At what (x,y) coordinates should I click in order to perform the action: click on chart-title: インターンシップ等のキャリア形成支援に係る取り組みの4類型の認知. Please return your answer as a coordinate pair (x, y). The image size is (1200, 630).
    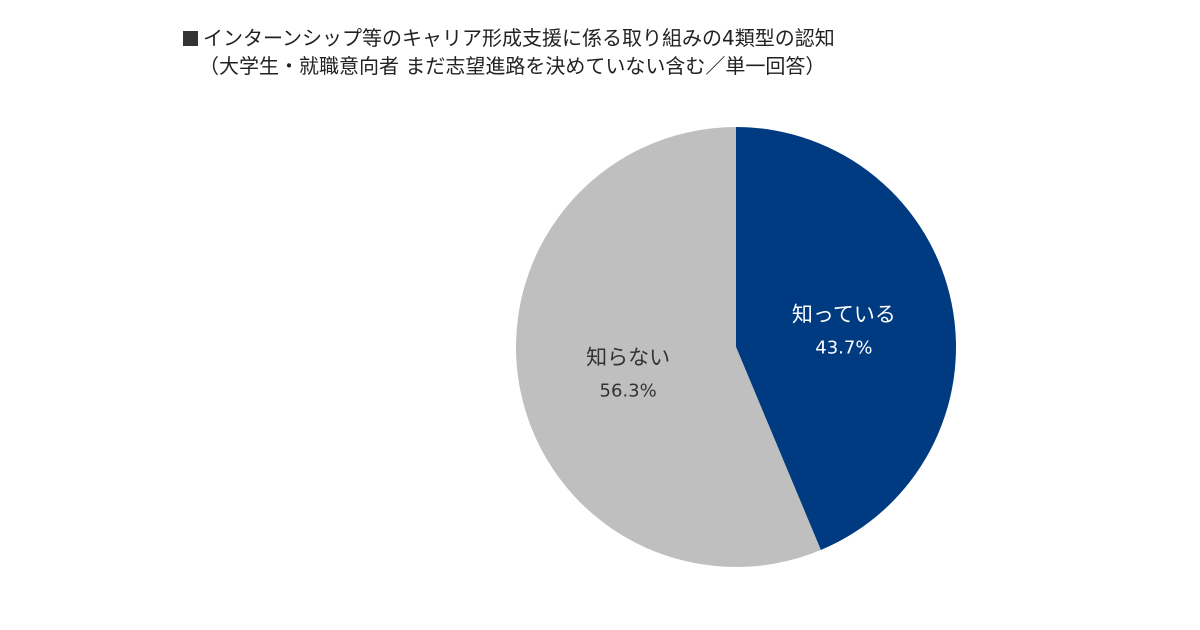
    Looking at the image, I should click on (509, 38).